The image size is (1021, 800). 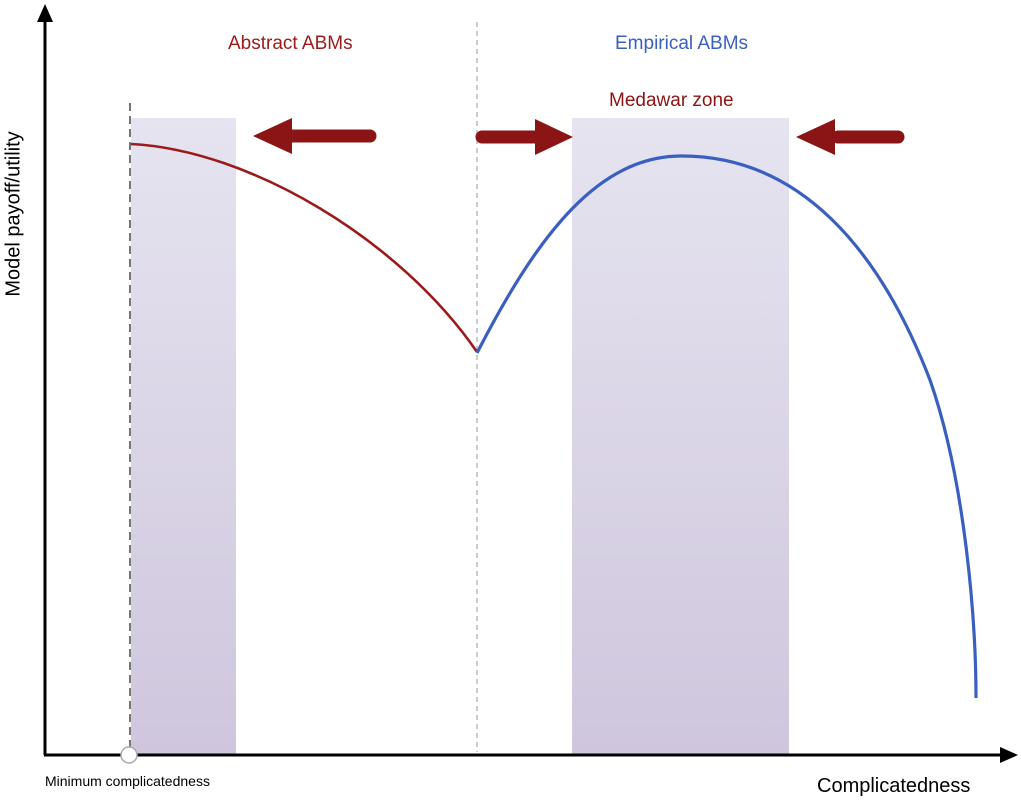 I want to click on left-arrow-abstract, so click(x=315, y=136).